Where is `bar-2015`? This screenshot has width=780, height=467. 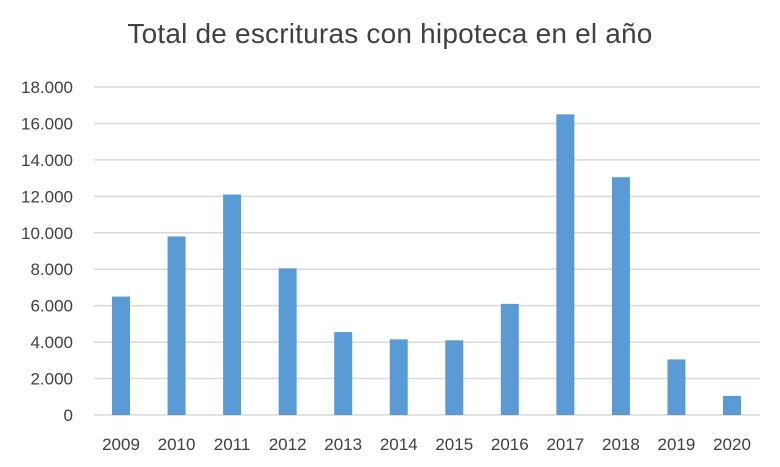 bar-2015 is located at coordinates (454, 377).